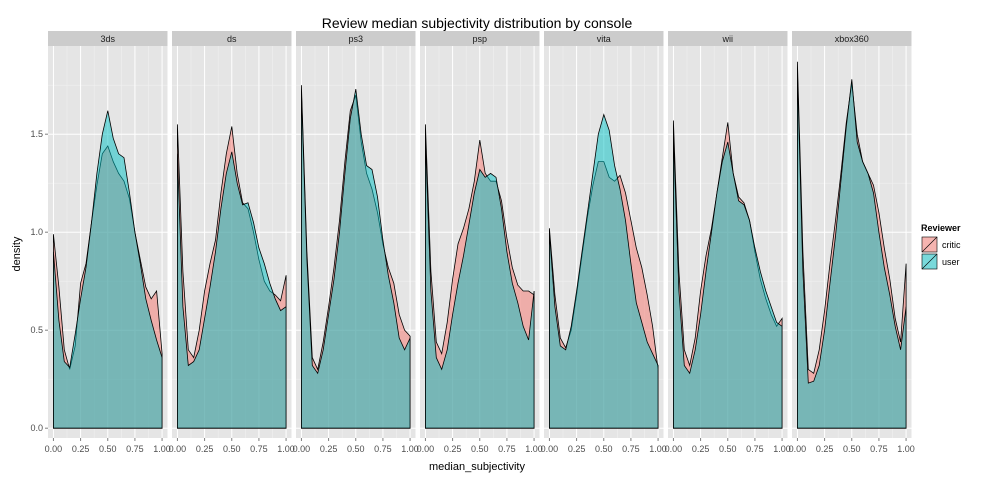  Describe the element at coordinates (17, 253) in the screenshot. I see `y-axis-title: density` at that location.